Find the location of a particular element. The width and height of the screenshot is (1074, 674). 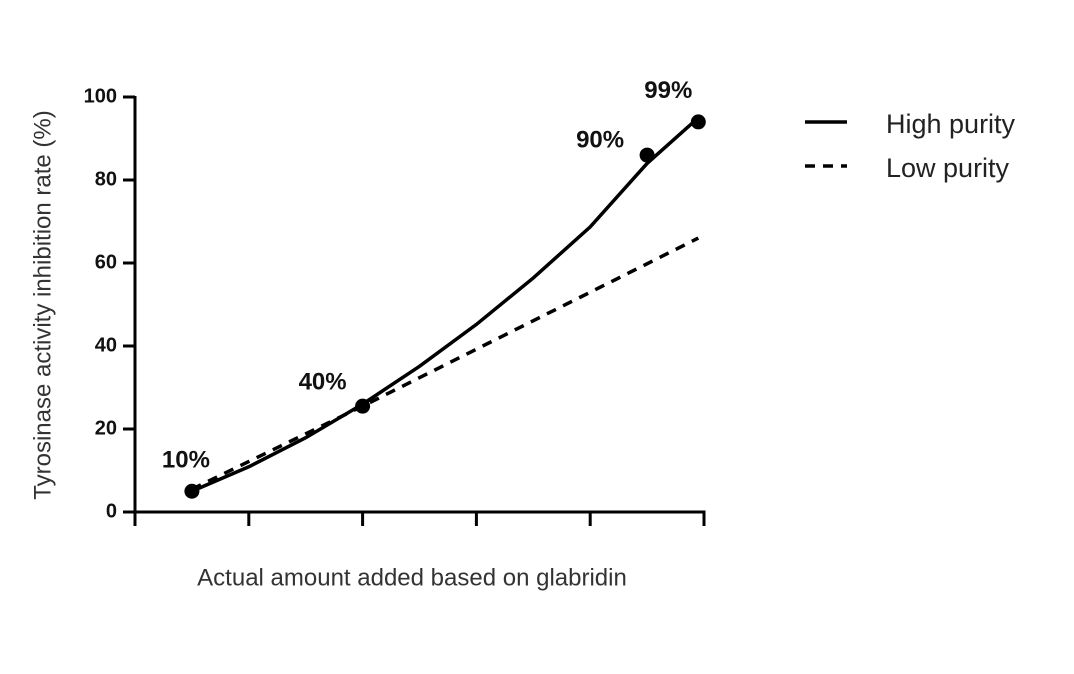

y-tick-label: 60 is located at coordinates (106, 262).